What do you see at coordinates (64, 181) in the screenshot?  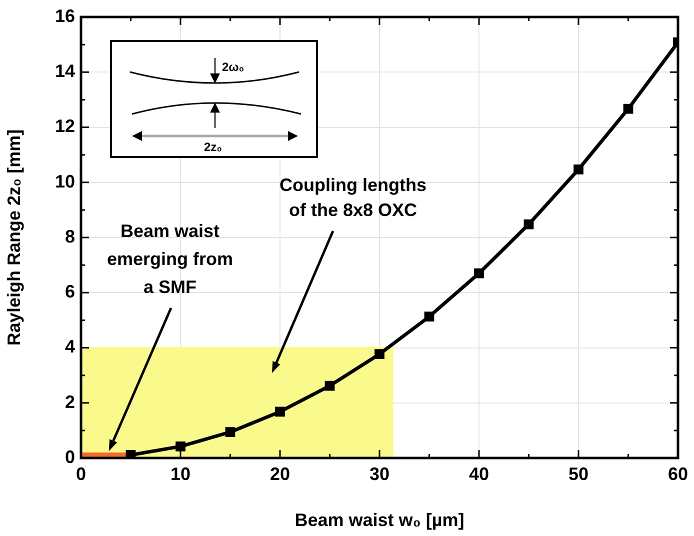 I see `y-tick-label: 10` at bounding box center [64, 181].